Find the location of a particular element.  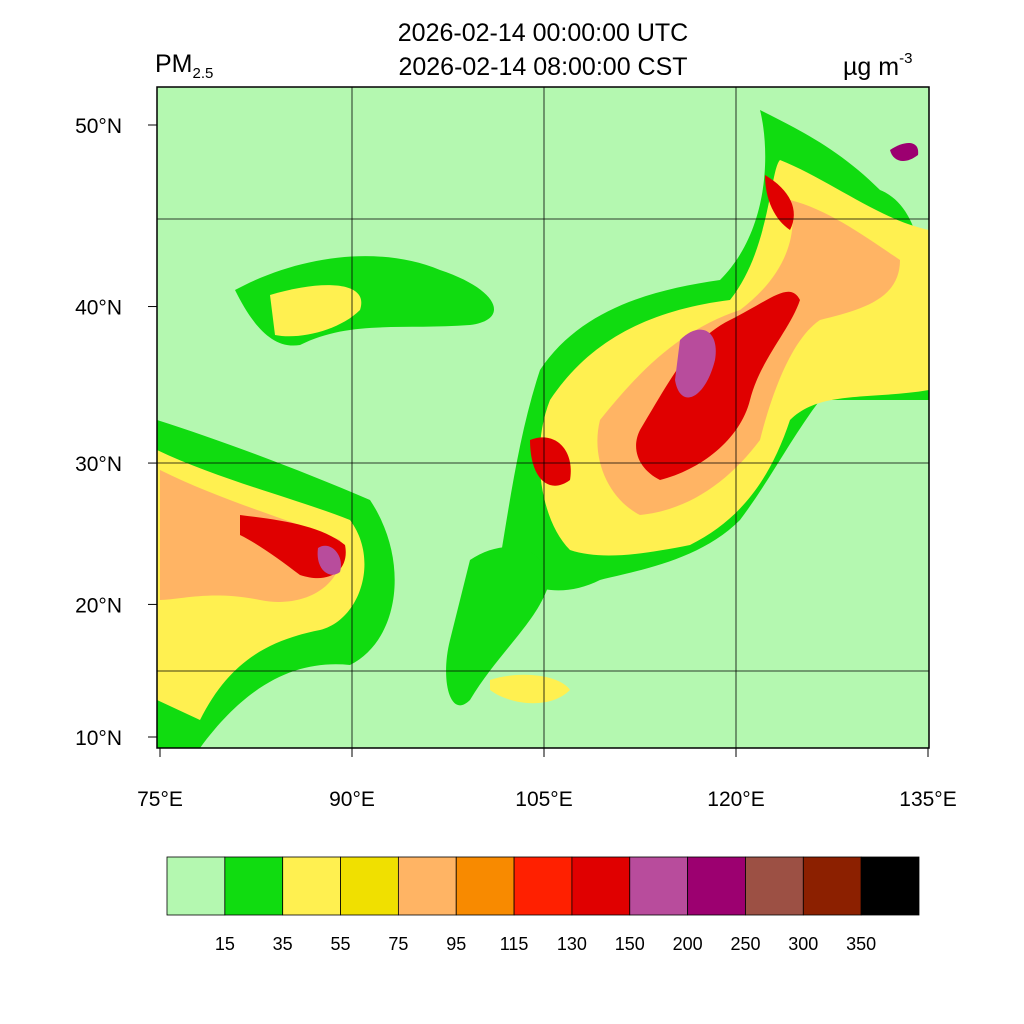

y-tick-label: 30°N is located at coordinates (98, 464).